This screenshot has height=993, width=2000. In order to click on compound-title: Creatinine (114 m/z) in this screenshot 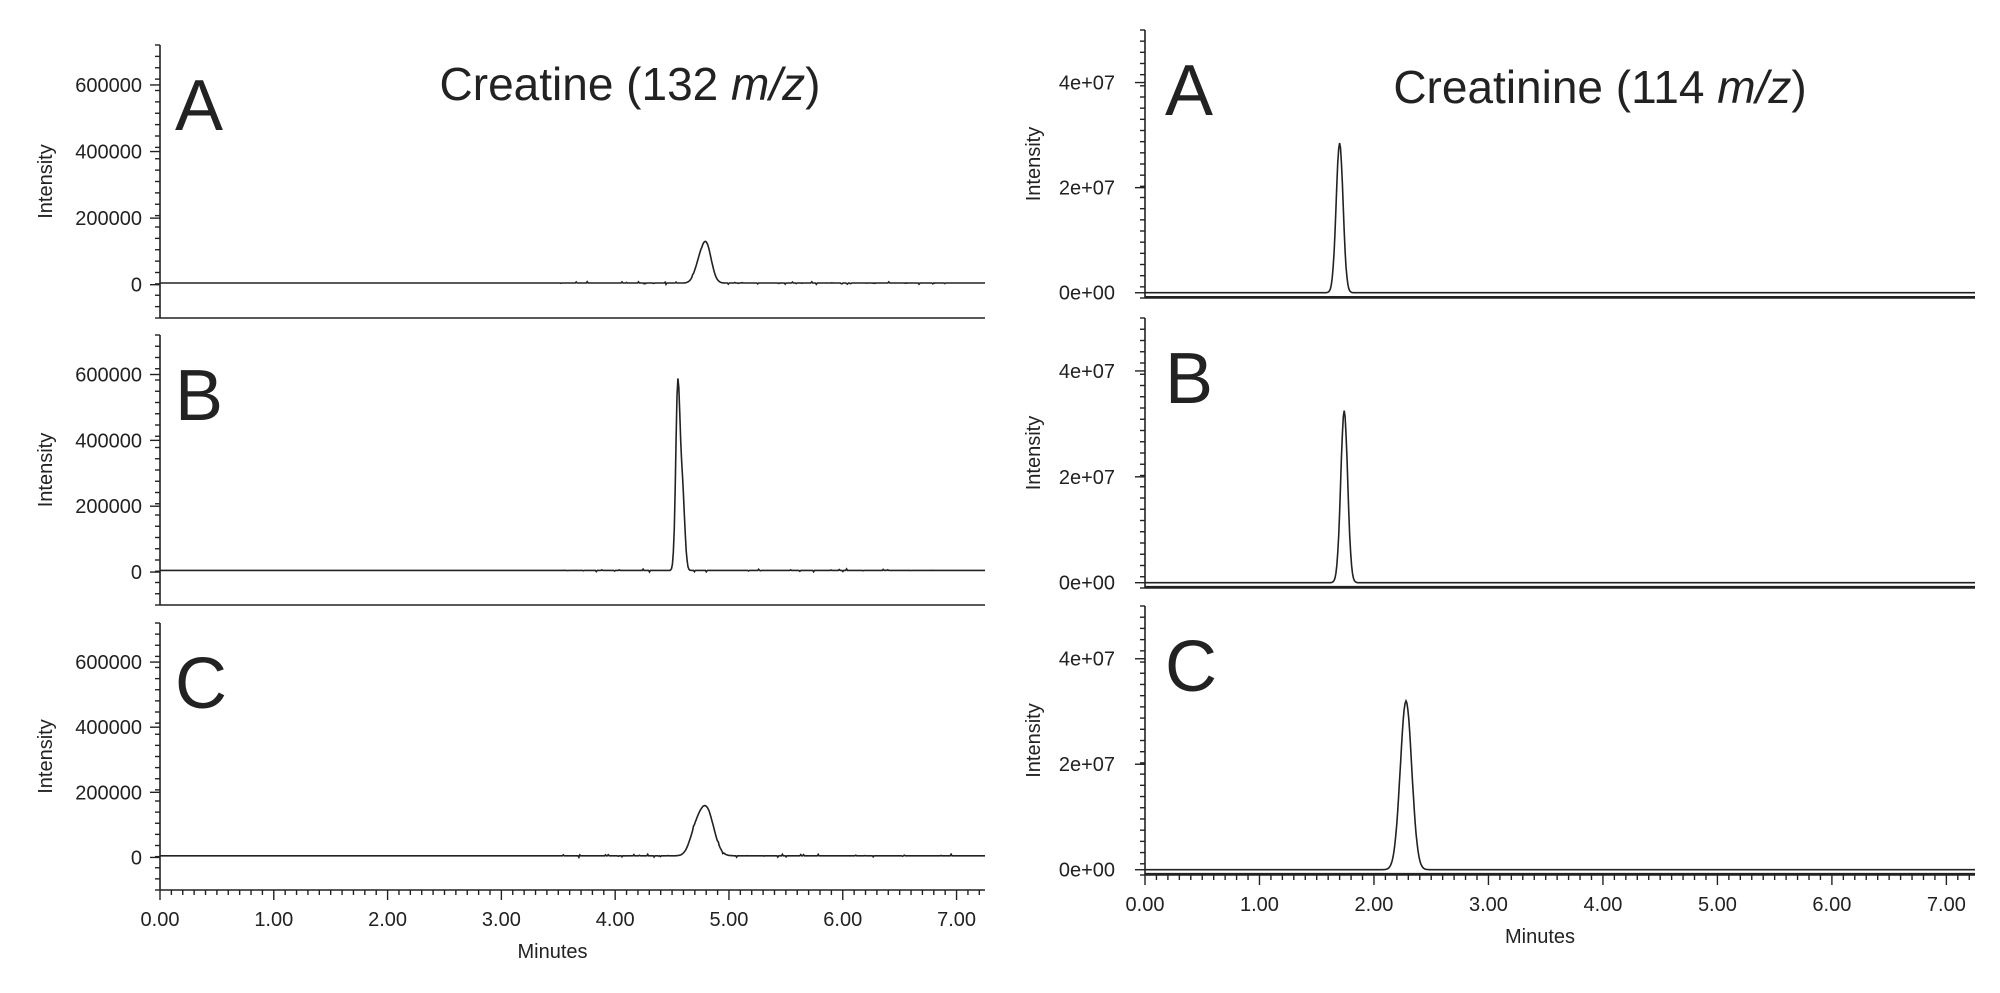, I will do `click(1599, 87)`.